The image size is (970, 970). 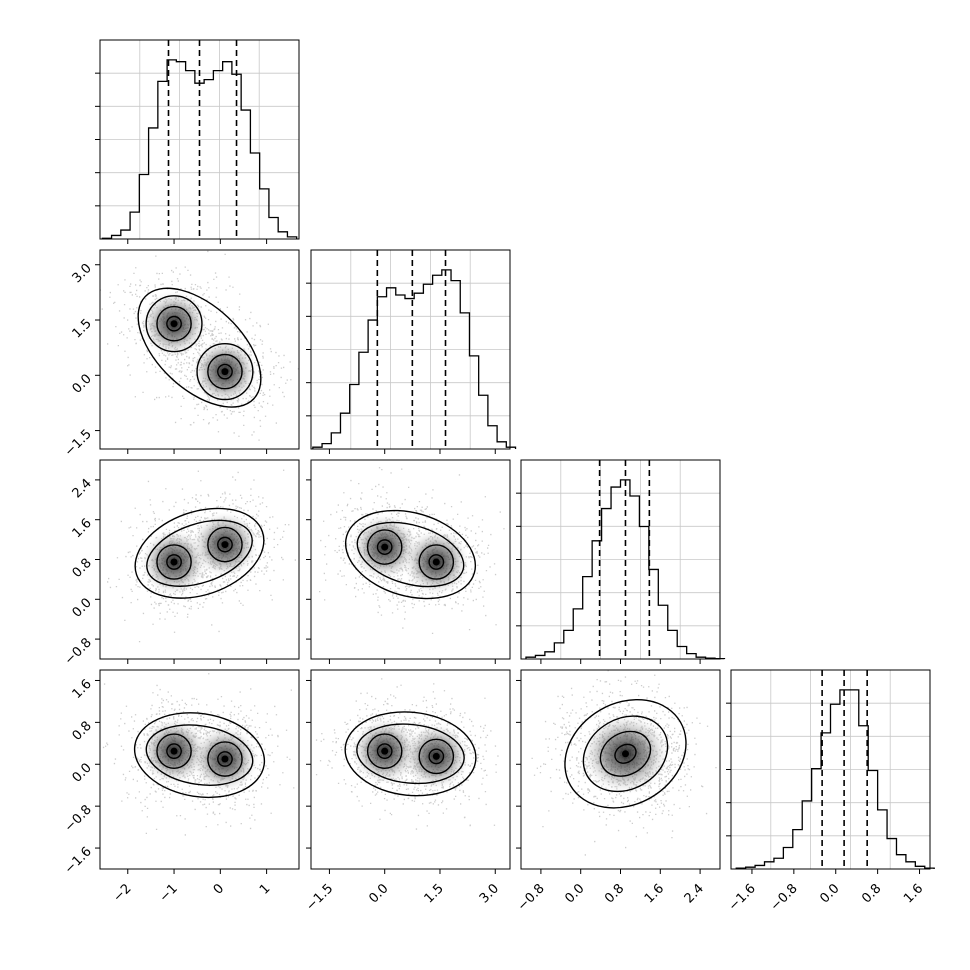 What do you see at coordinates (219, 889) in the screenshot?
I see `x-tick-label: 0` at bounding box center [219, 889].